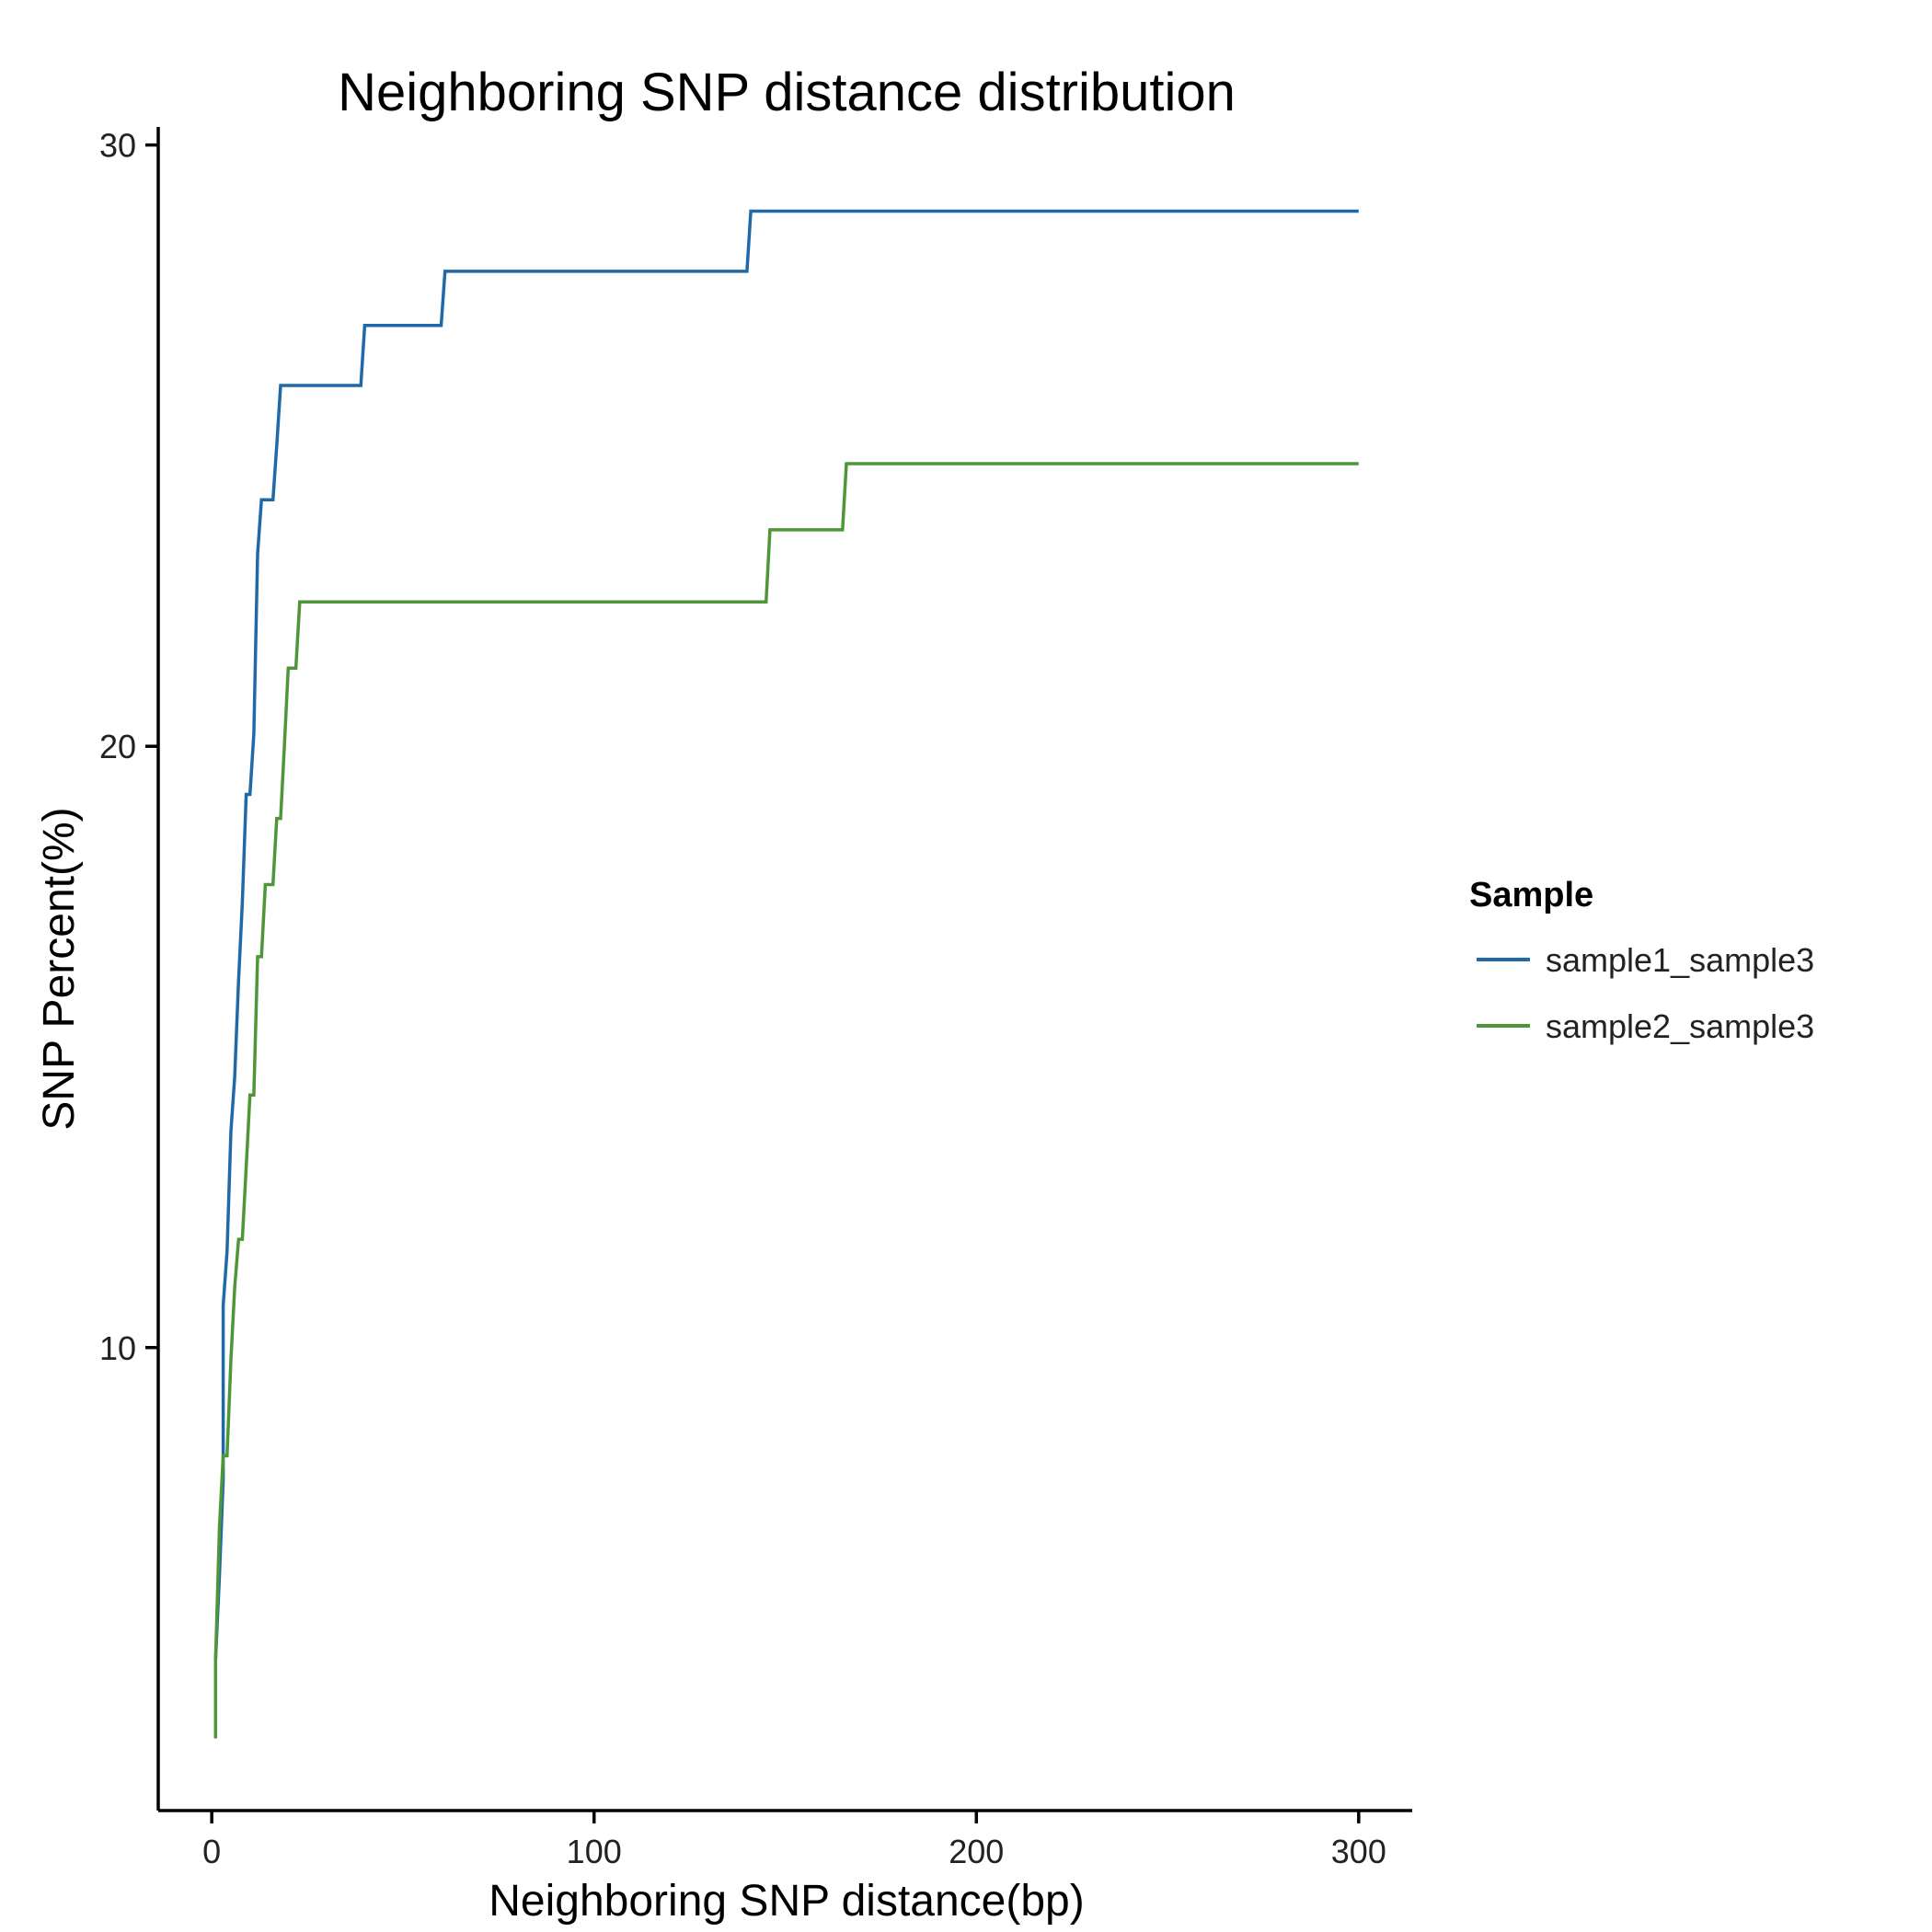 This screenshot has width=1932, height=1932. Describe the element at coordinates (976, 1851) in the screenshot. I see `x-tick-label: 200` at that location.